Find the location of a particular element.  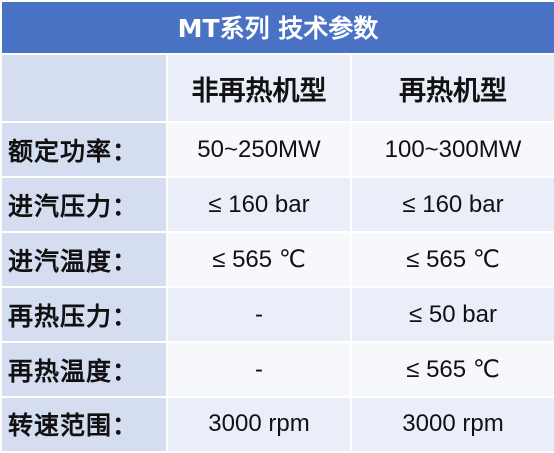

cell-value: 50~250MW is located at coordinates (259, 150).